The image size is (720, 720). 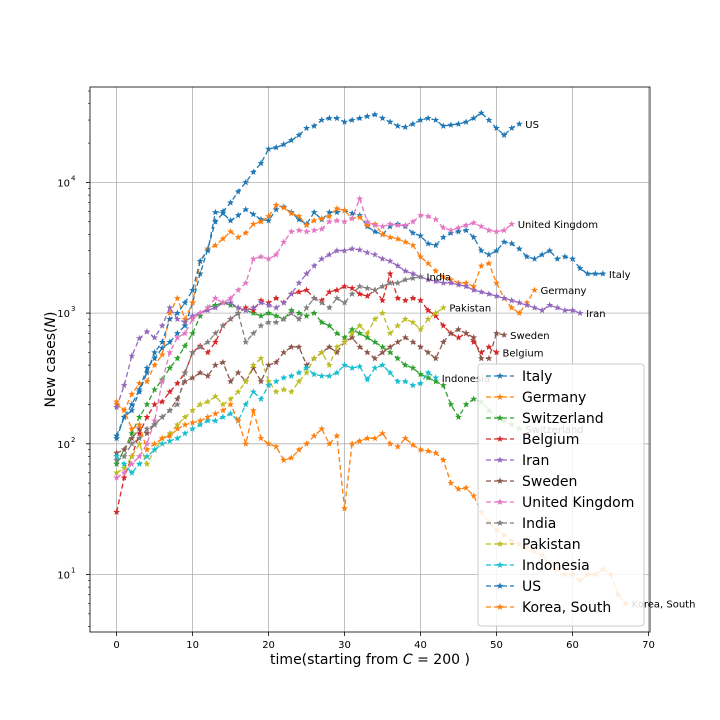 I want to click on legend-item: Korea, South, so click(x=548, y=608).